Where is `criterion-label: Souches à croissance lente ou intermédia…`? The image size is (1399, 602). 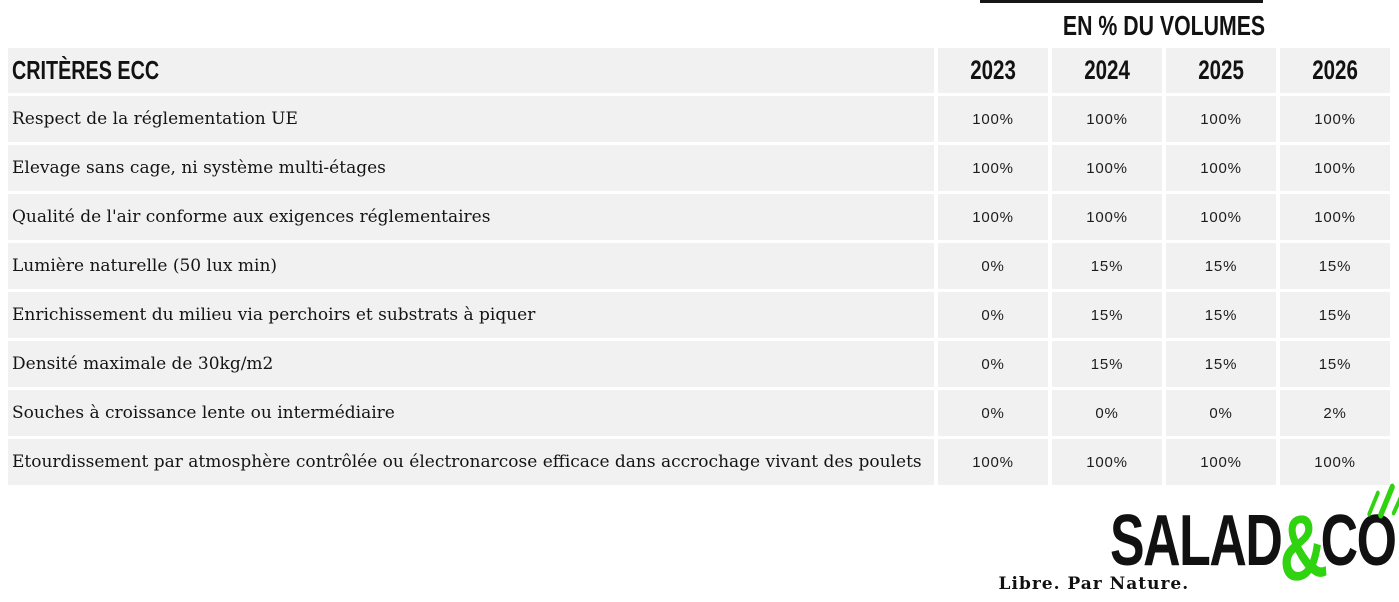
criterion-label: Souches à croissance lente ou intermédia… is located at coordinates (203, 413).